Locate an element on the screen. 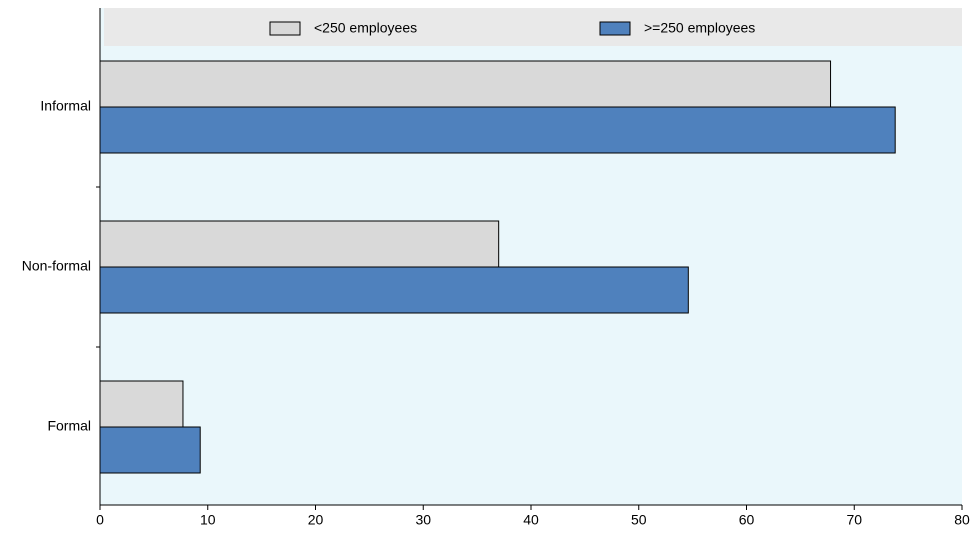  legend-label: <250 employees is located at coordinates (365, 28).